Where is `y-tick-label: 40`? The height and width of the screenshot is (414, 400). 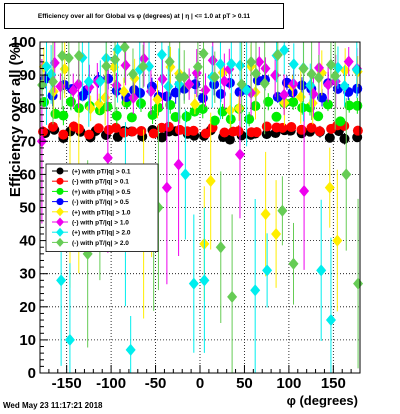
y-tick-label: 40 is located at coordinates (27, 241).